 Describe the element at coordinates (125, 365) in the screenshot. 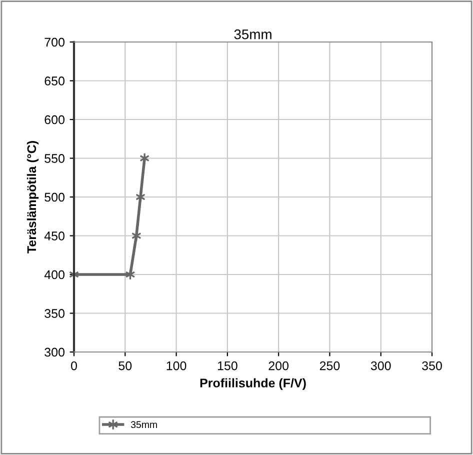

I see `x-tick-label: 50` at that location.